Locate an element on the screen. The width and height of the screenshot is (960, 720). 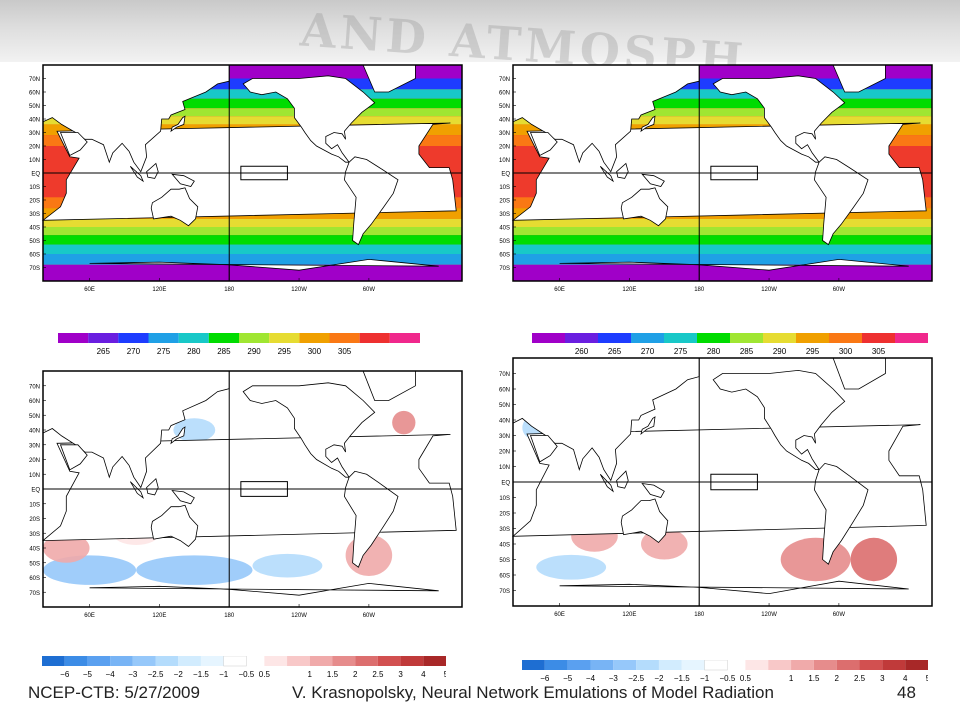
colorbar-label: 305 is located at coordinates (879, 351).